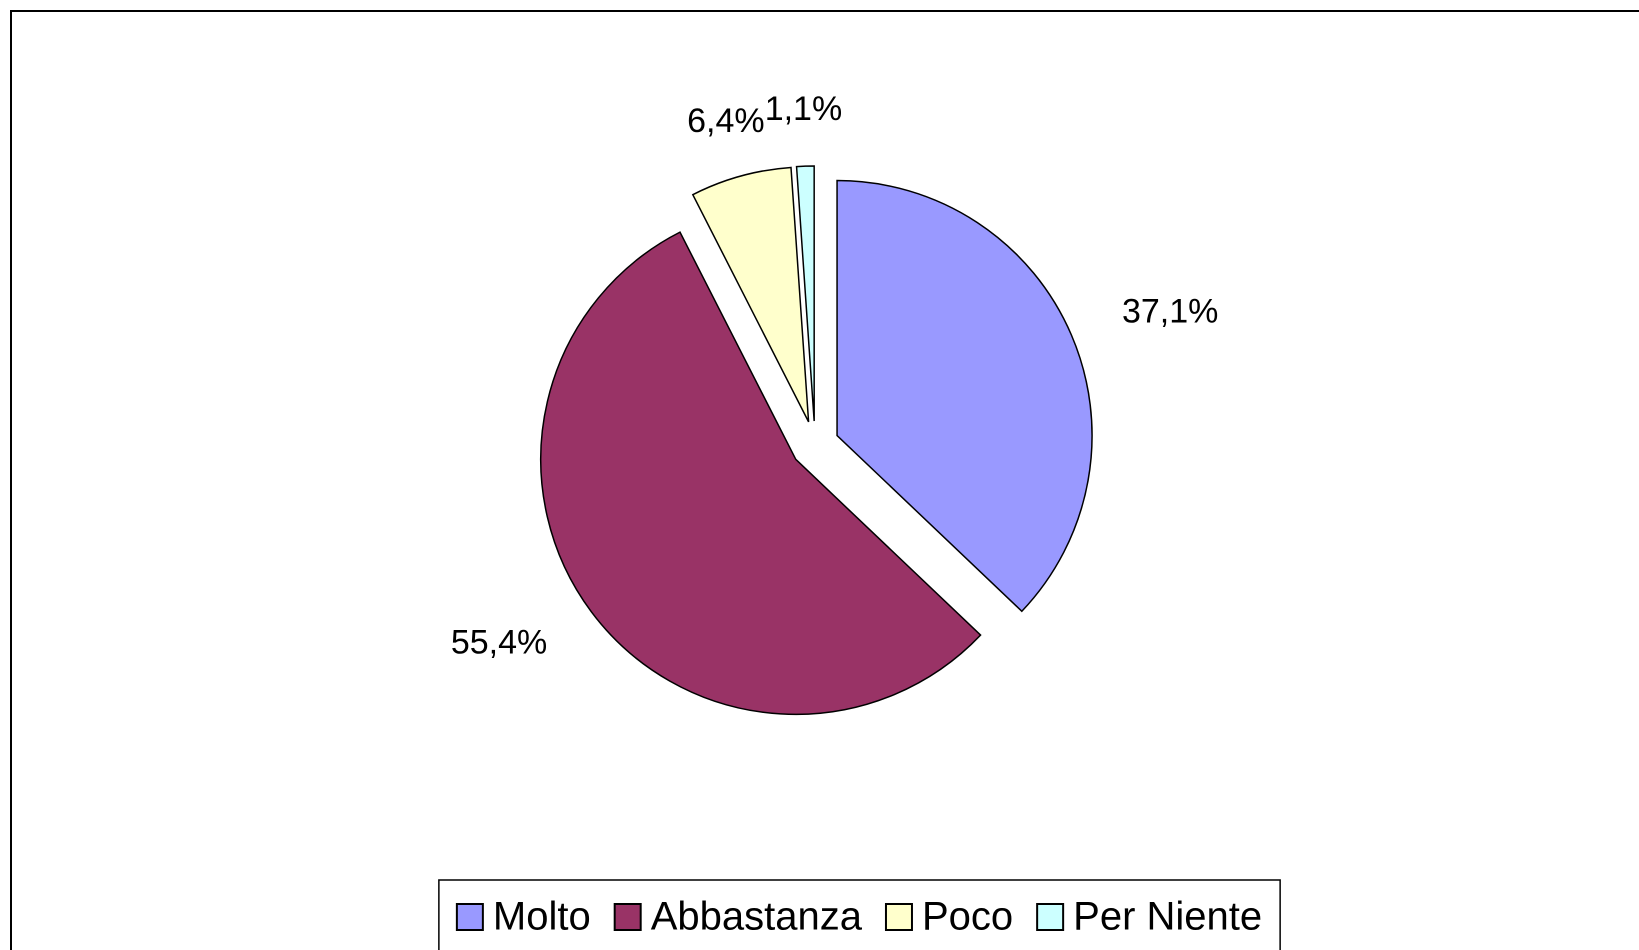 The height and width of the screenshot is (950, 1639). What do you see at coordinates (726, 121) in the screenshot?
I see `data-label: 6,4%` at bounding box center [726, 121].